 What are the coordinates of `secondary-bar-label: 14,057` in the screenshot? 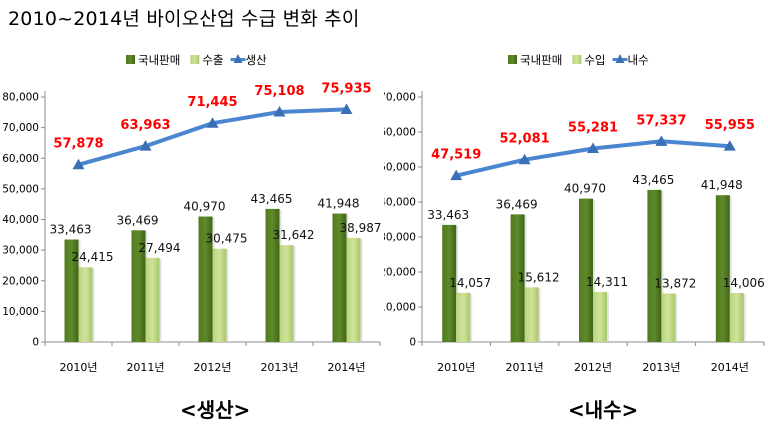 It's located at (470, 283).